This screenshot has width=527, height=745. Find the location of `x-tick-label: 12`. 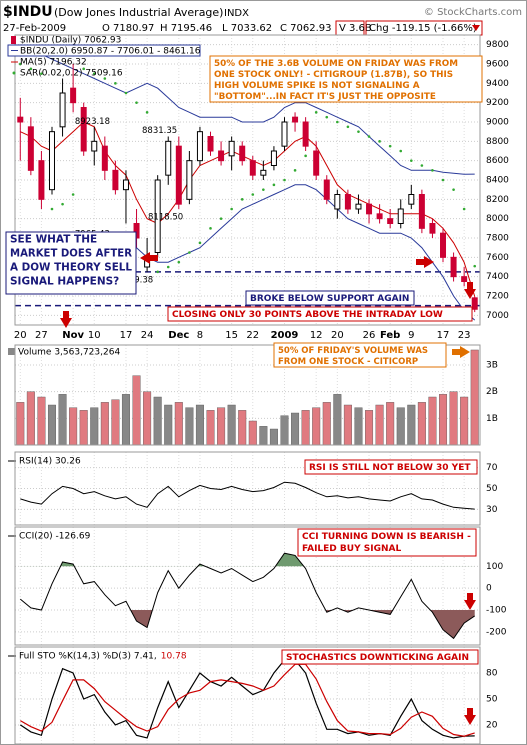

x-tick-label: 12 is located at coordinates (316, 335).